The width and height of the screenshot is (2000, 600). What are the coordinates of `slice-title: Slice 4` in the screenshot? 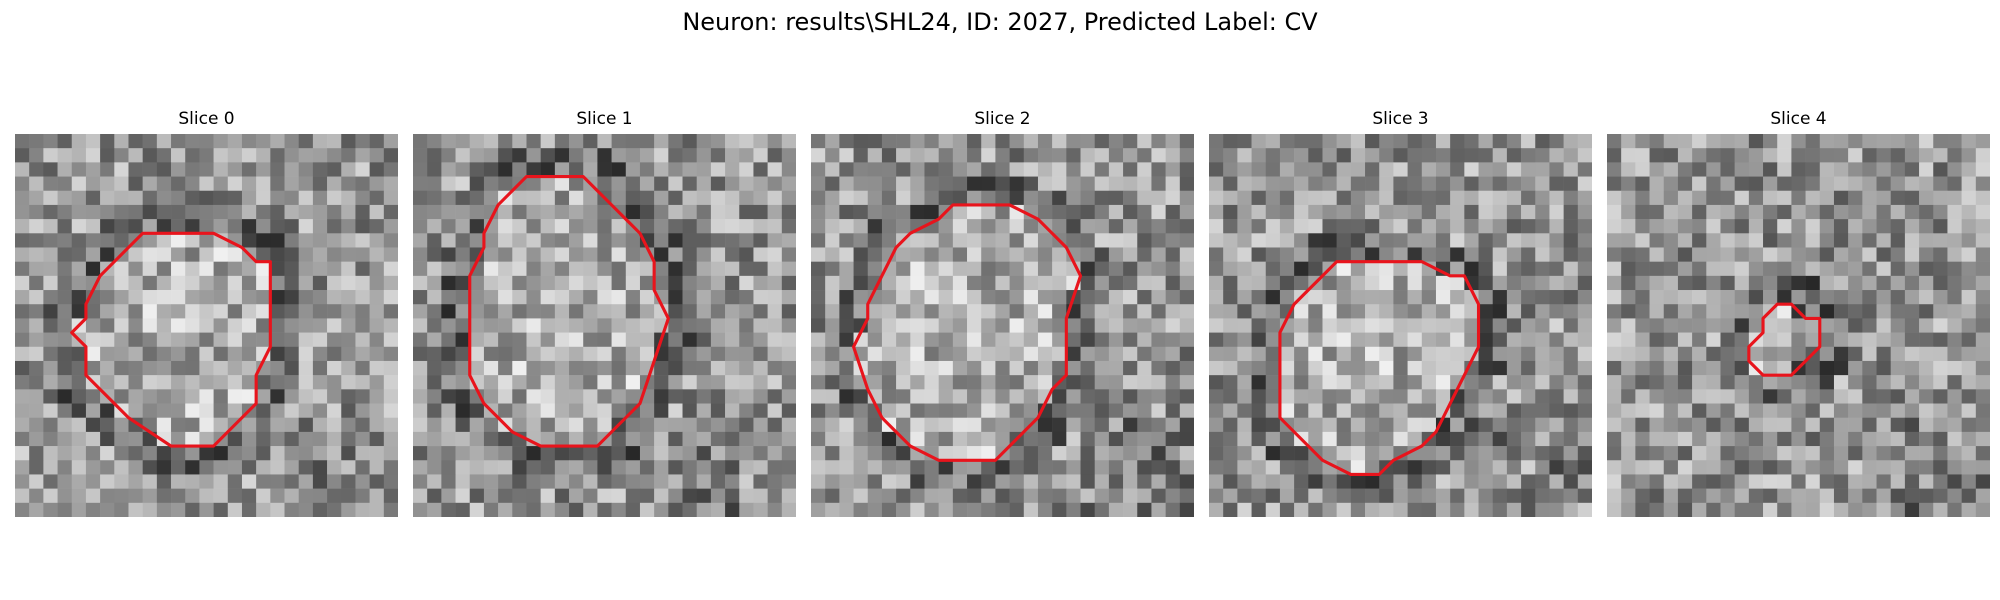 It's located at (1798, 119).